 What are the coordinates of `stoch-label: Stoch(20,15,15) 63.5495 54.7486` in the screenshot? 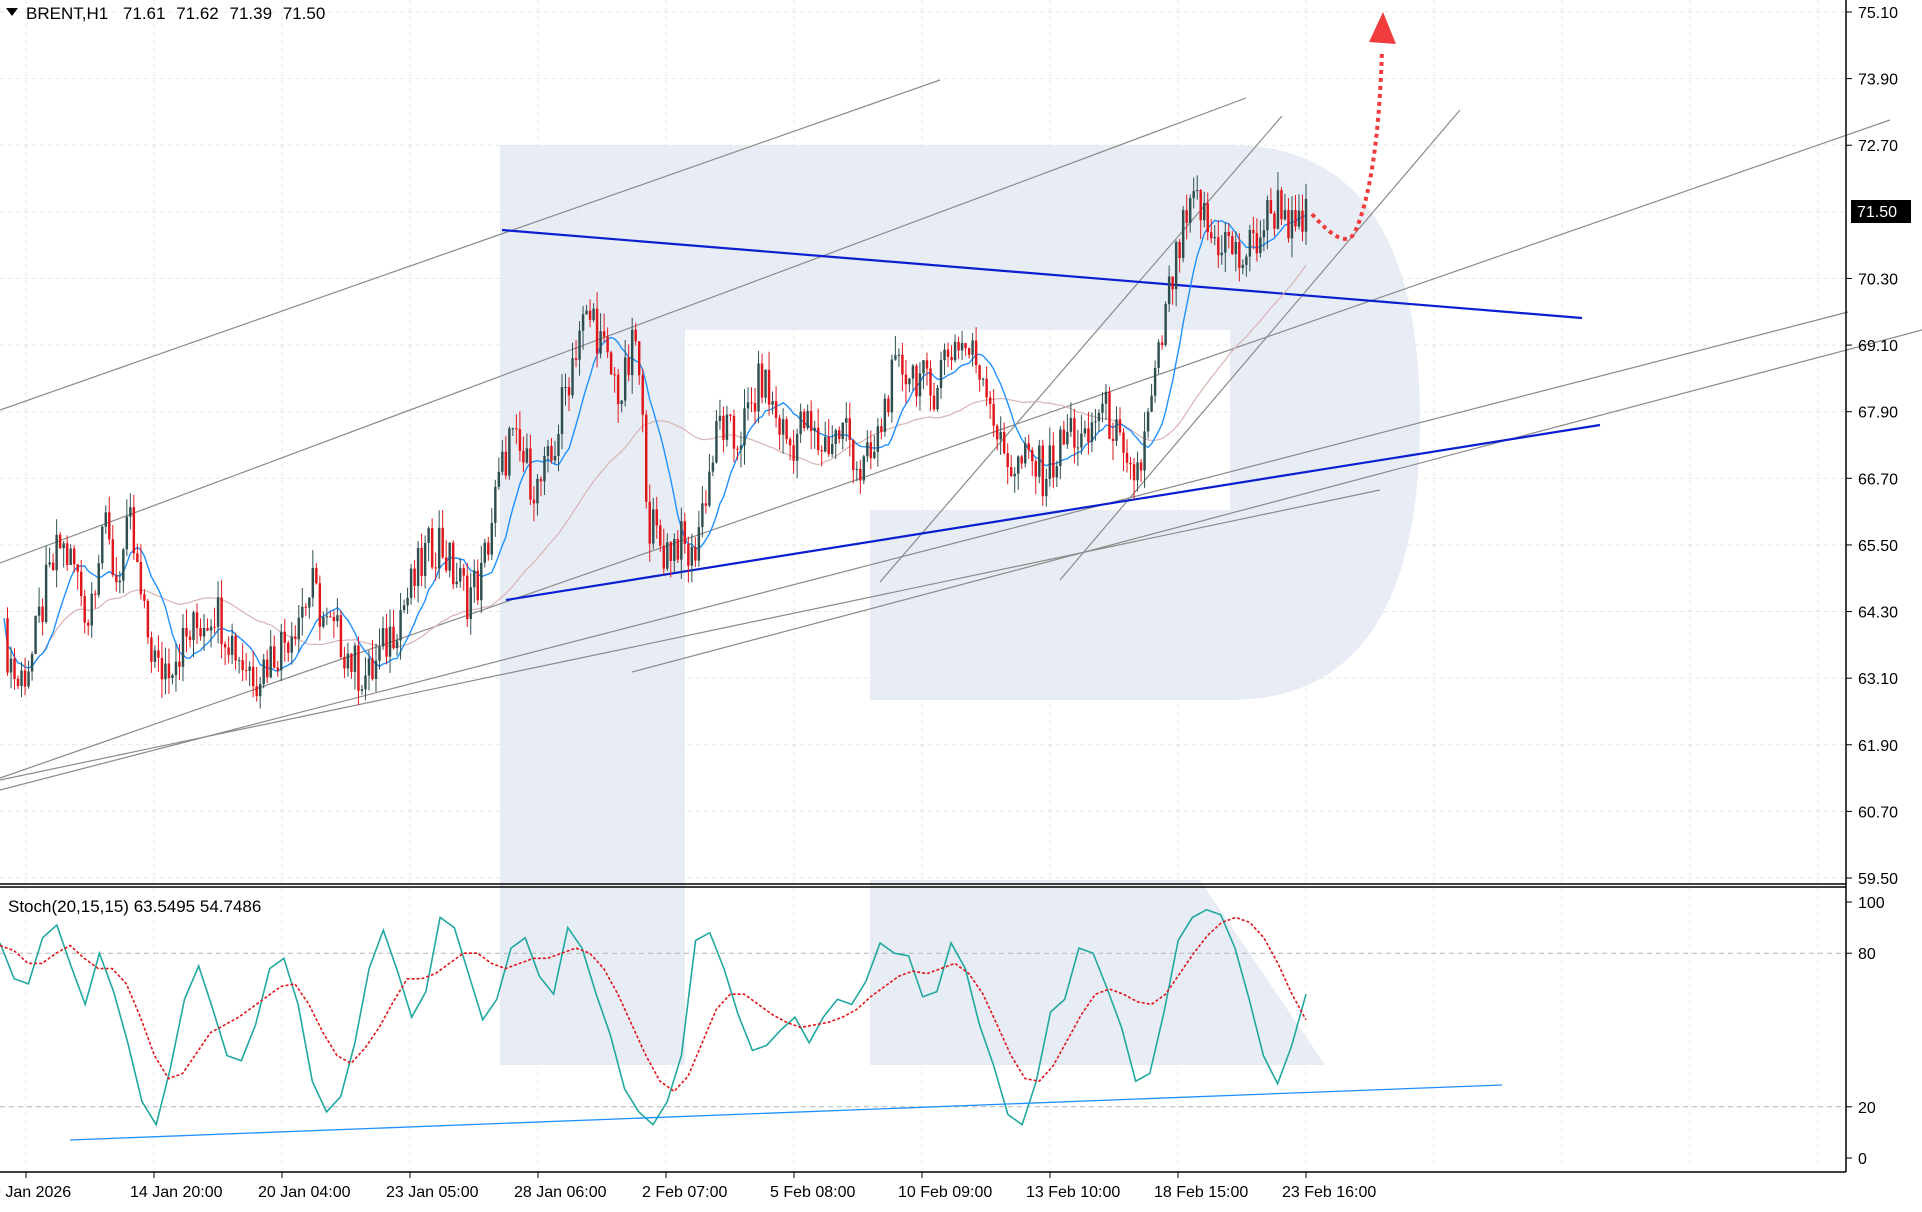 It's located at (134, 906).